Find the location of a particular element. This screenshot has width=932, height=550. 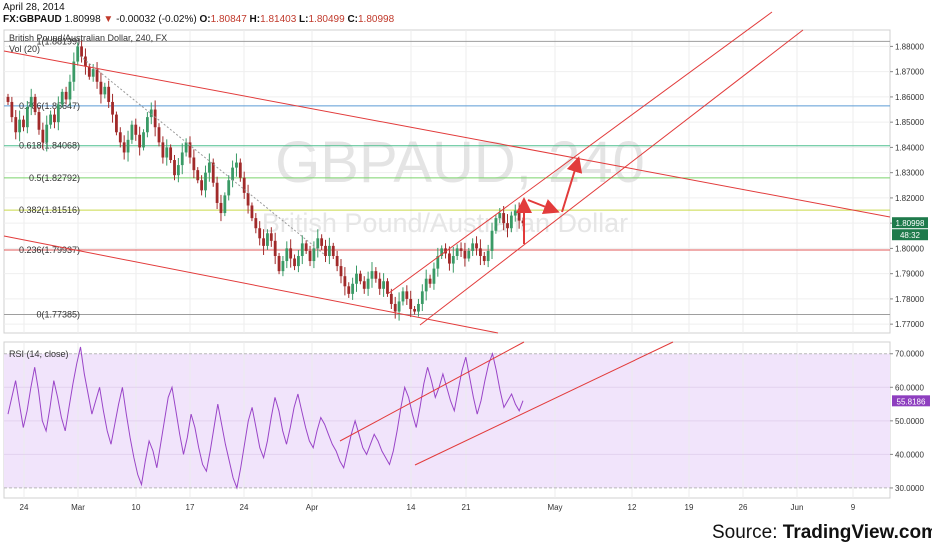

arrow-up-right-icon is located at coordinates (572, 184).